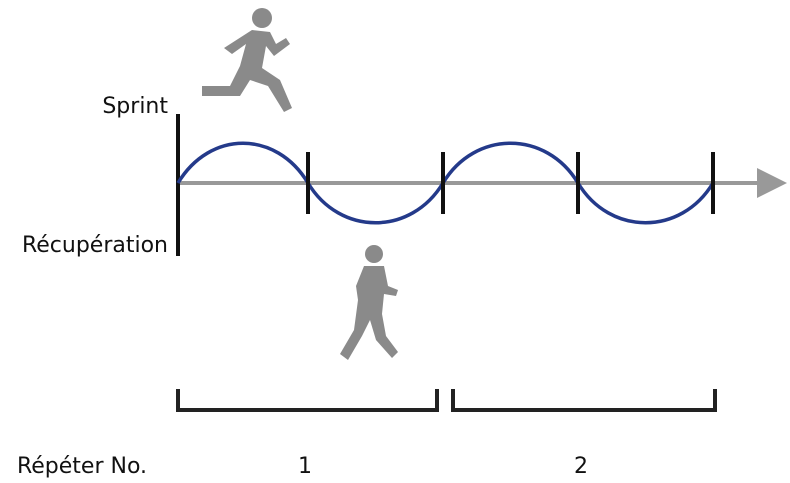 This screenshot has height=483, width=790. What do you see at coordinates (305, 466) in the screenshot?
I see `repeat-number: 1` at bounding box center [305, 466].